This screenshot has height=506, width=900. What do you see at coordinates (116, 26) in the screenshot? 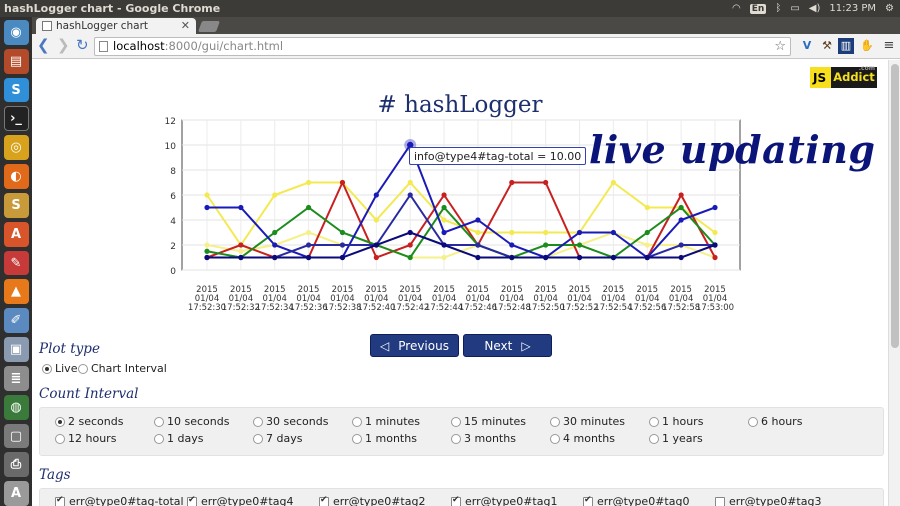
I see `tab-hashlogger-chart: hashLogger chart ✕` at bounding box center [116, 26].